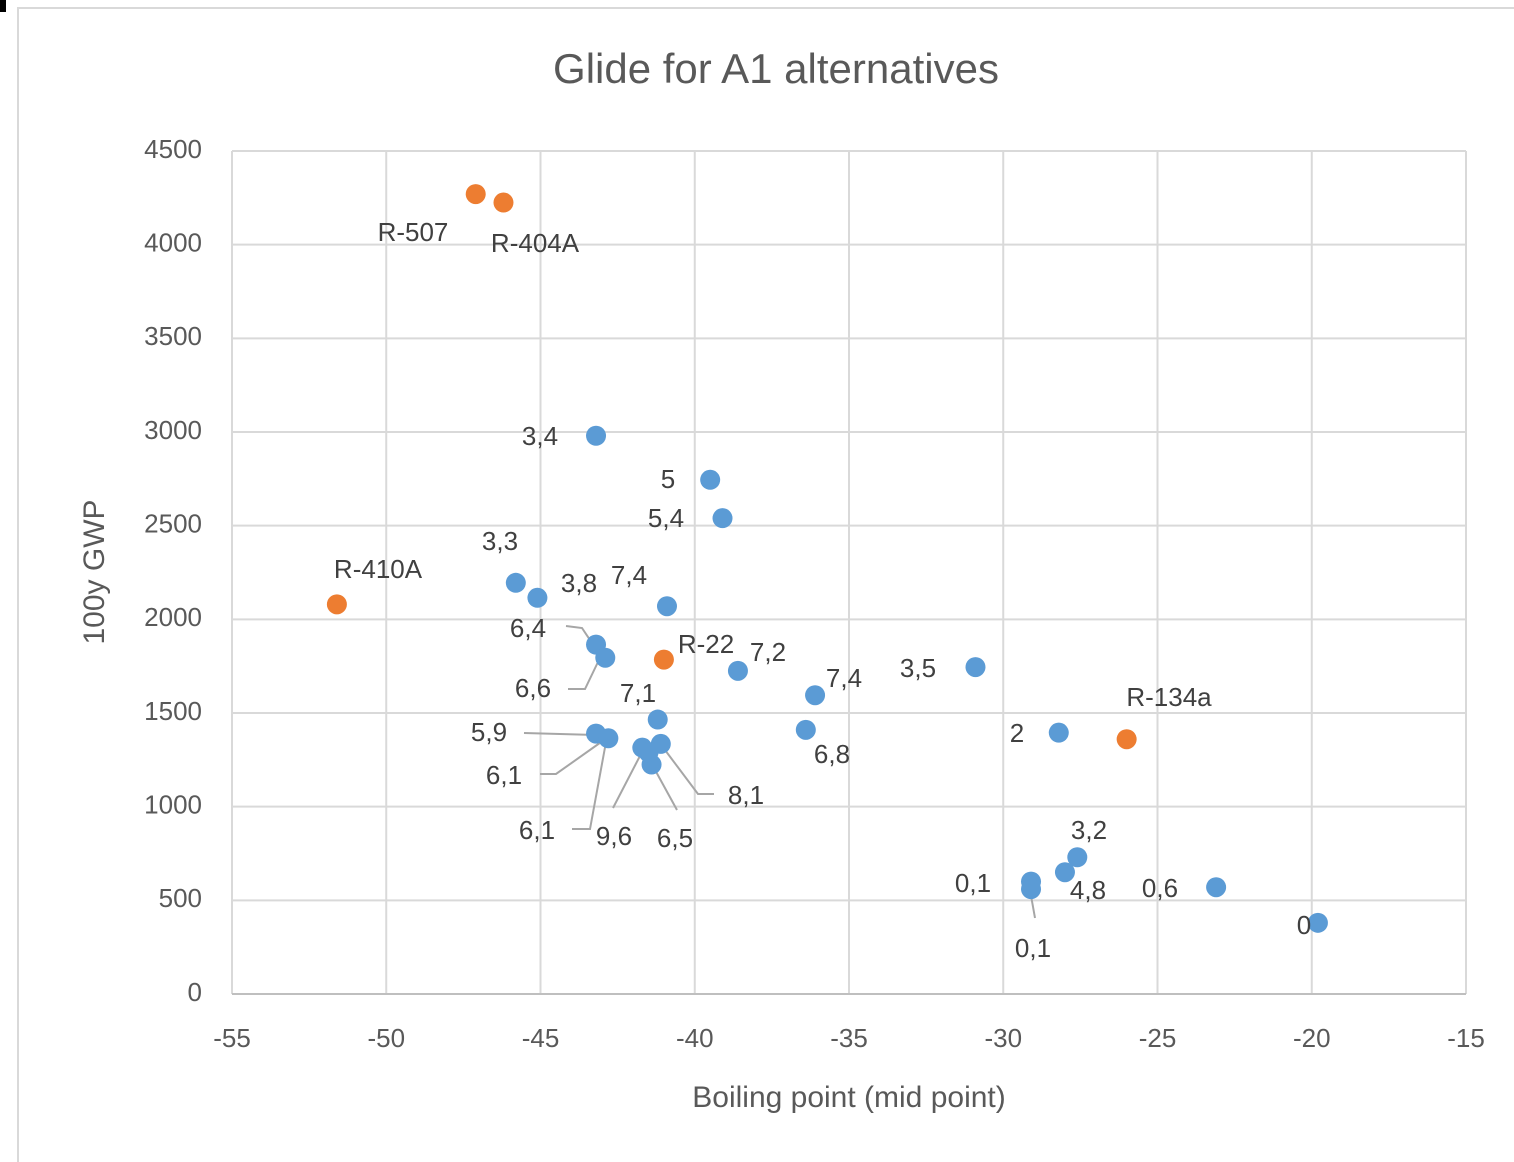 The height and width of the screenshot is (1162, 1514). I want to click on data-label: 7,2, so click(768, 652).